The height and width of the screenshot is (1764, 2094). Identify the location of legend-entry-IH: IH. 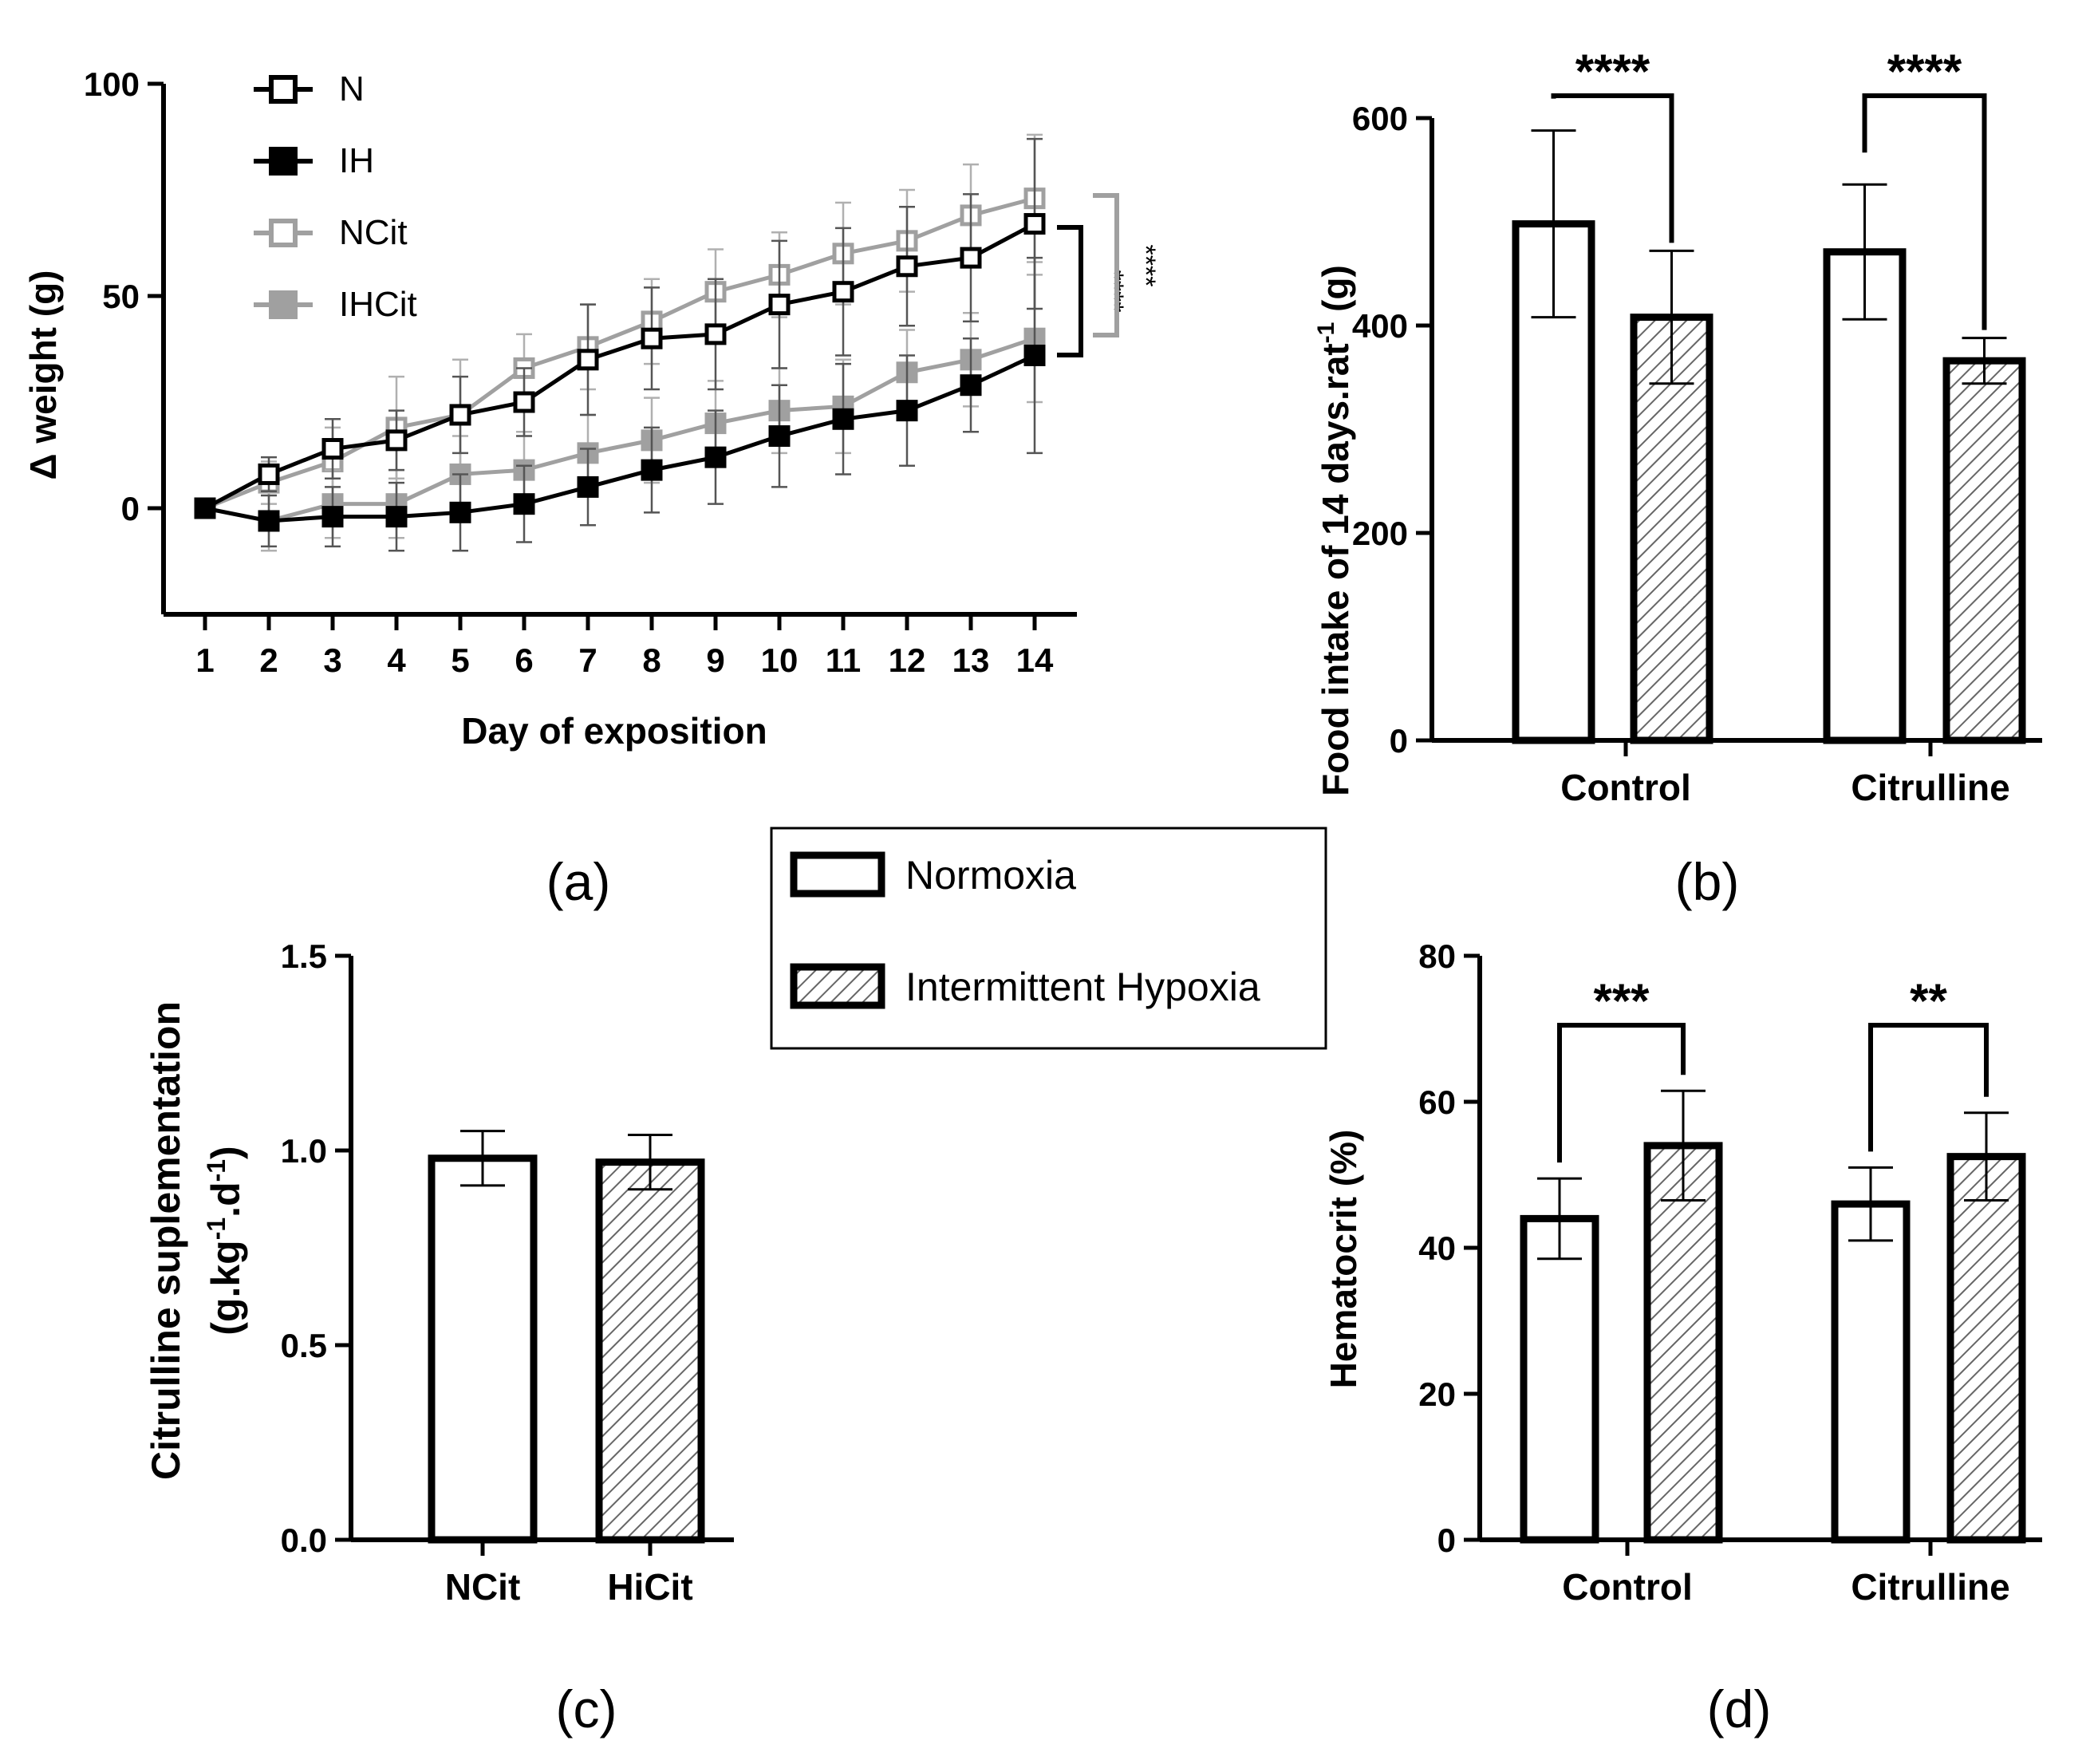
(314, 160).